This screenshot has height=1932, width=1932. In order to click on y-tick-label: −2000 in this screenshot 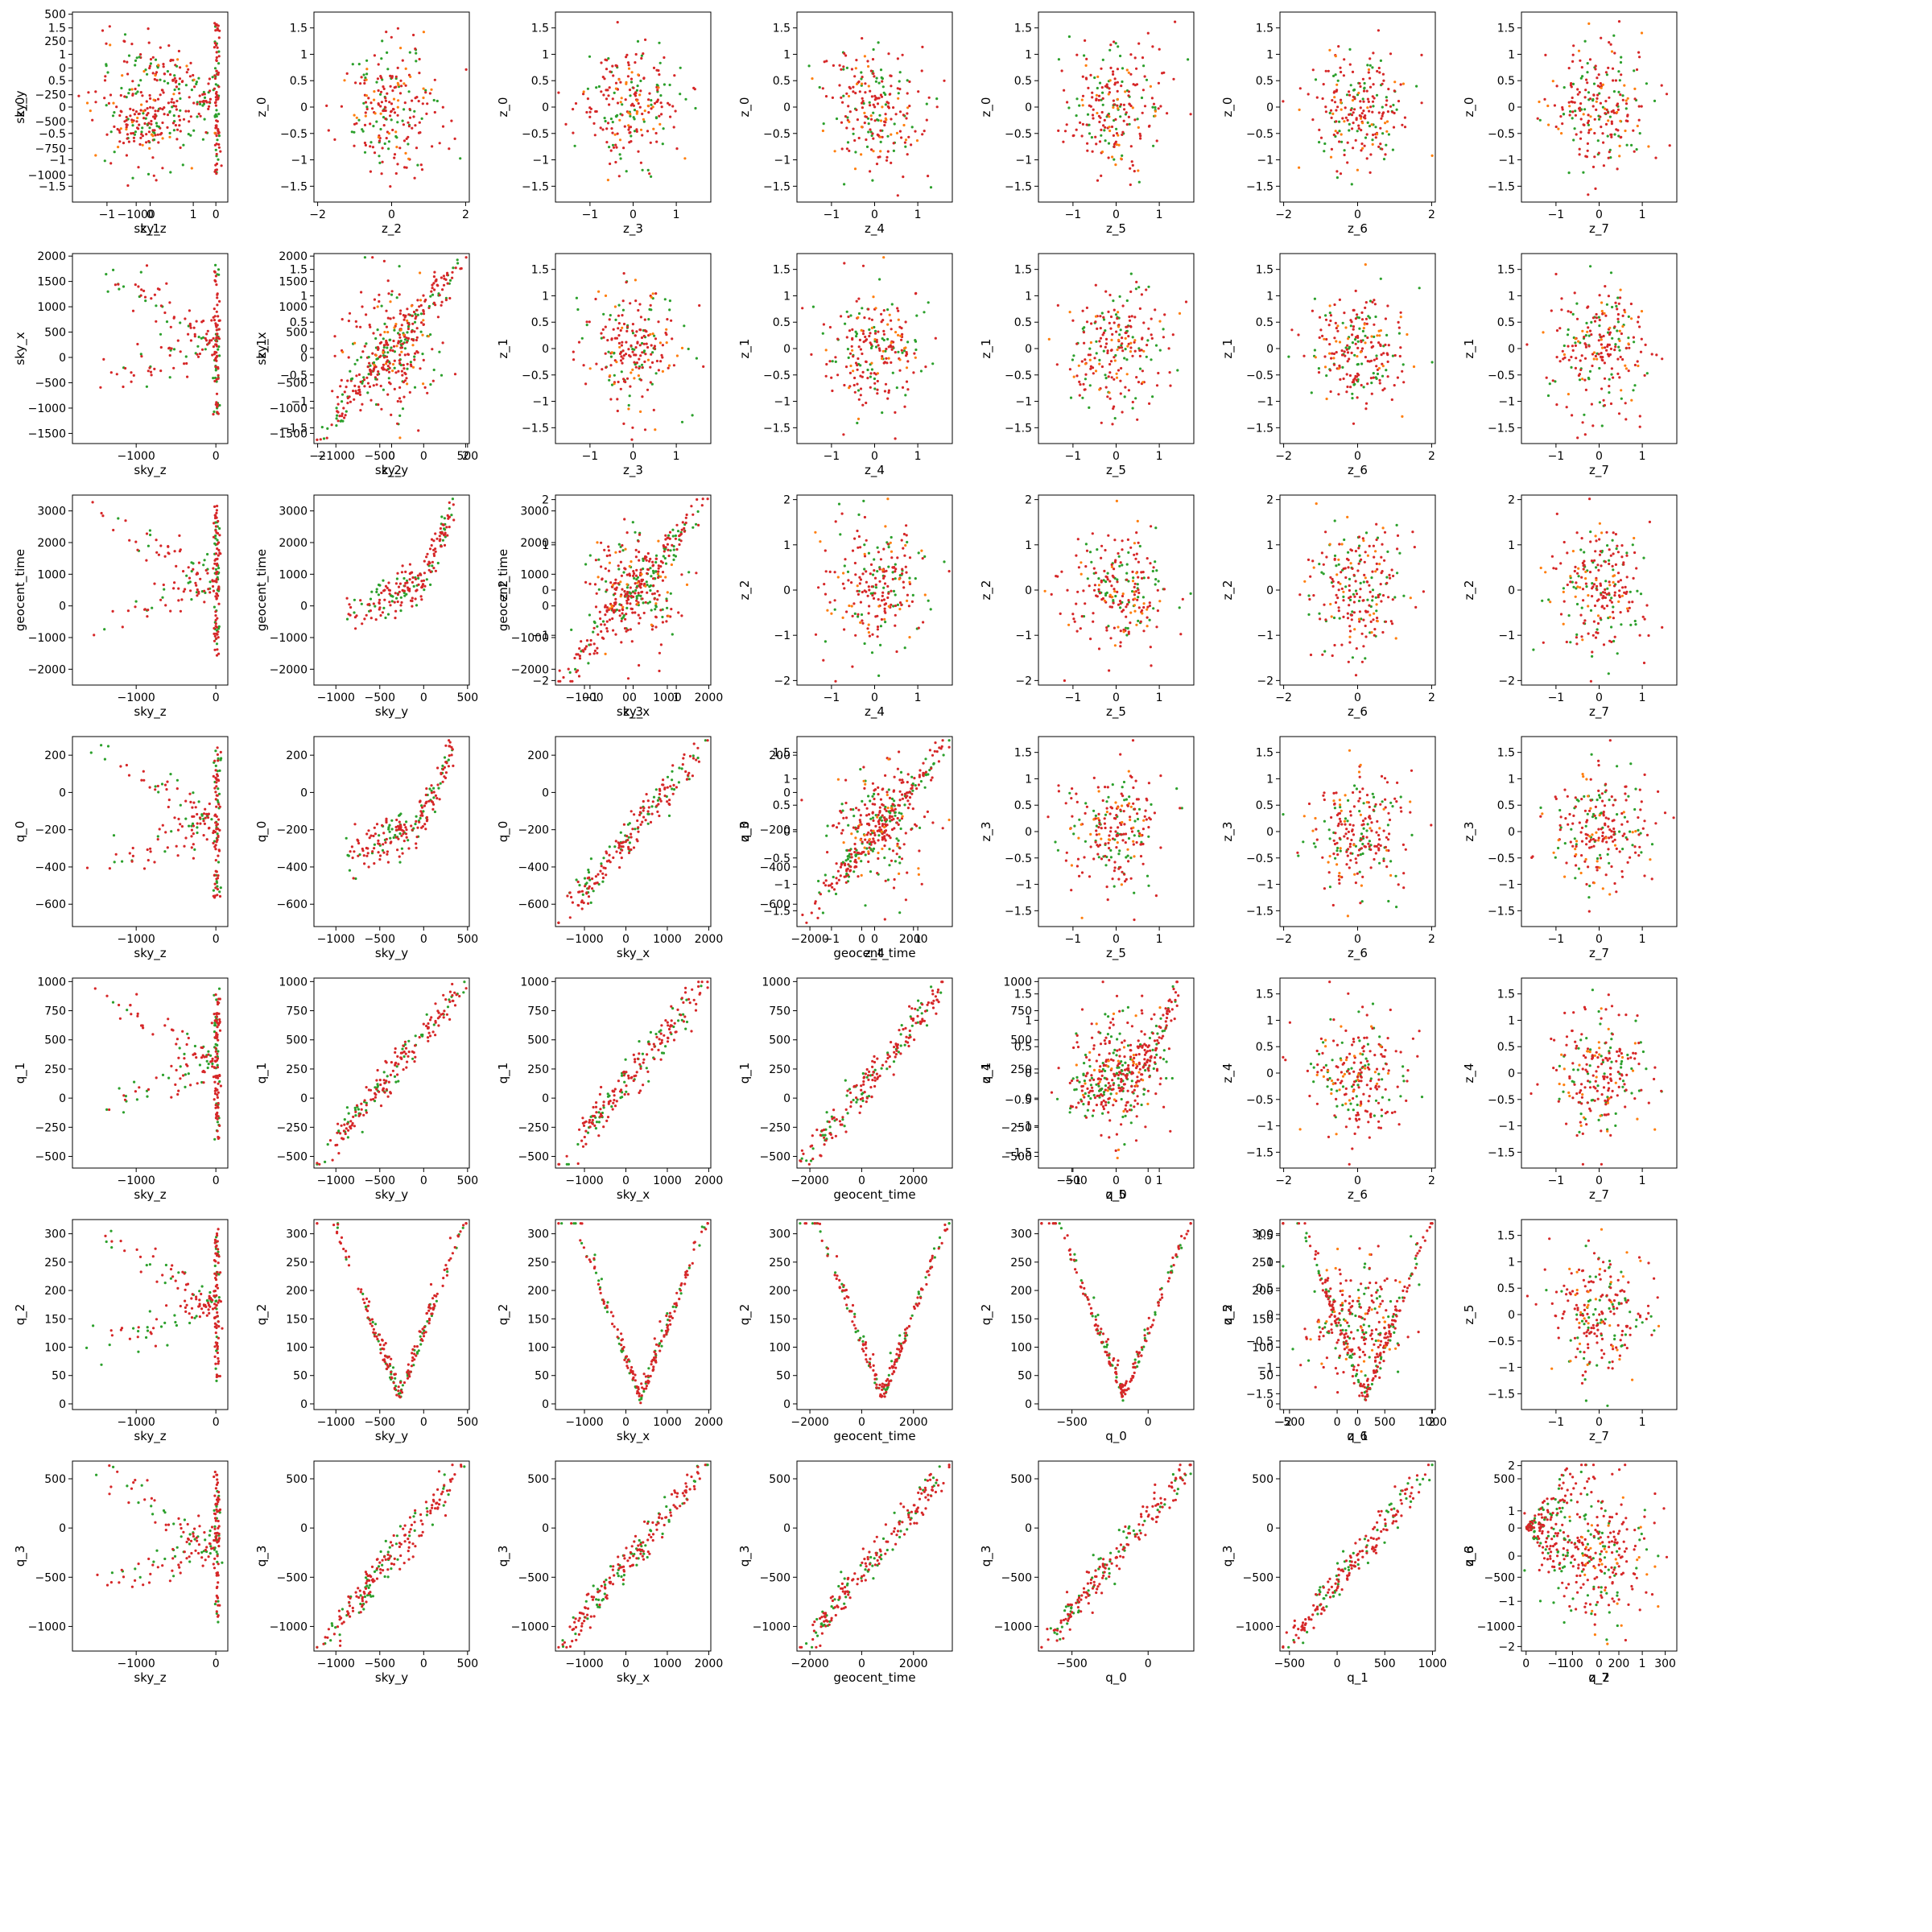, I will do `click(530, 669)`.